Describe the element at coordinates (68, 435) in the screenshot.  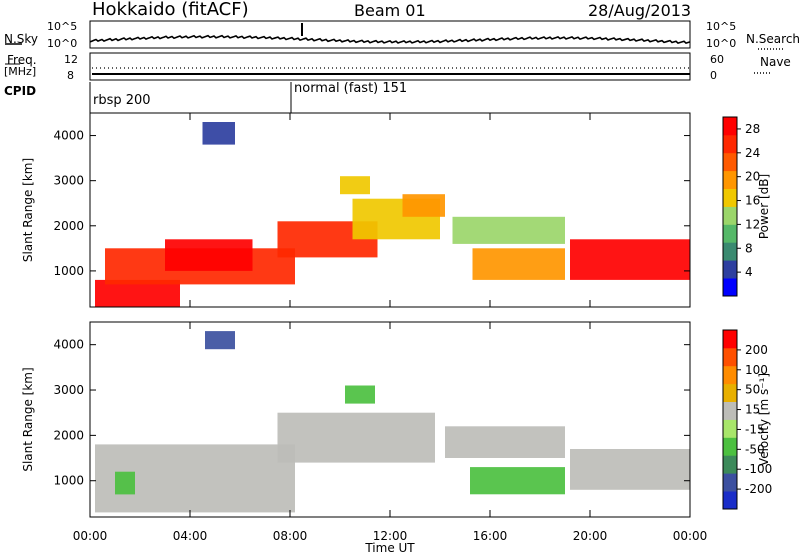
I see `velocity-ytick-label-1: 2000` at that location.